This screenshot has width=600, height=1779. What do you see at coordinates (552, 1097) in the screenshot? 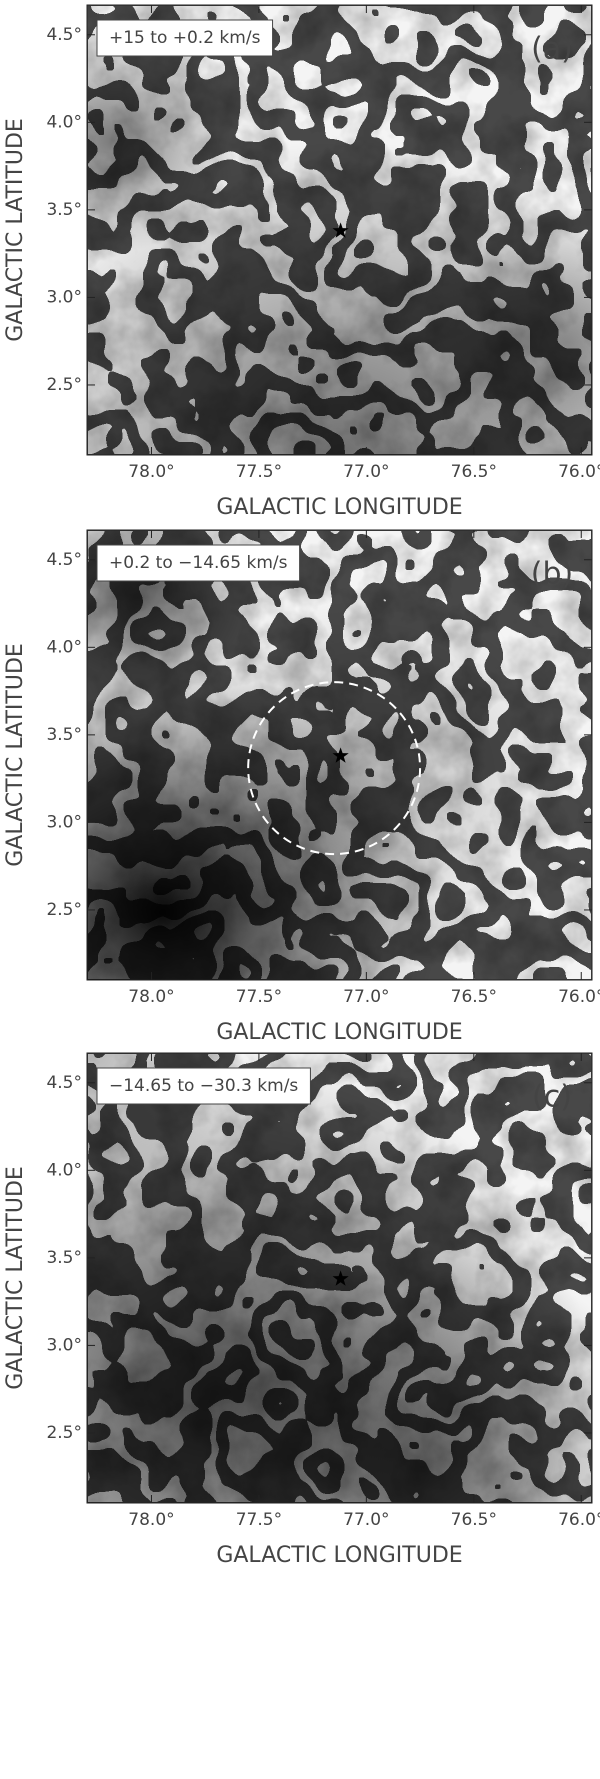
I see `panel-label: (c)` at bounding box center [552, 1097].